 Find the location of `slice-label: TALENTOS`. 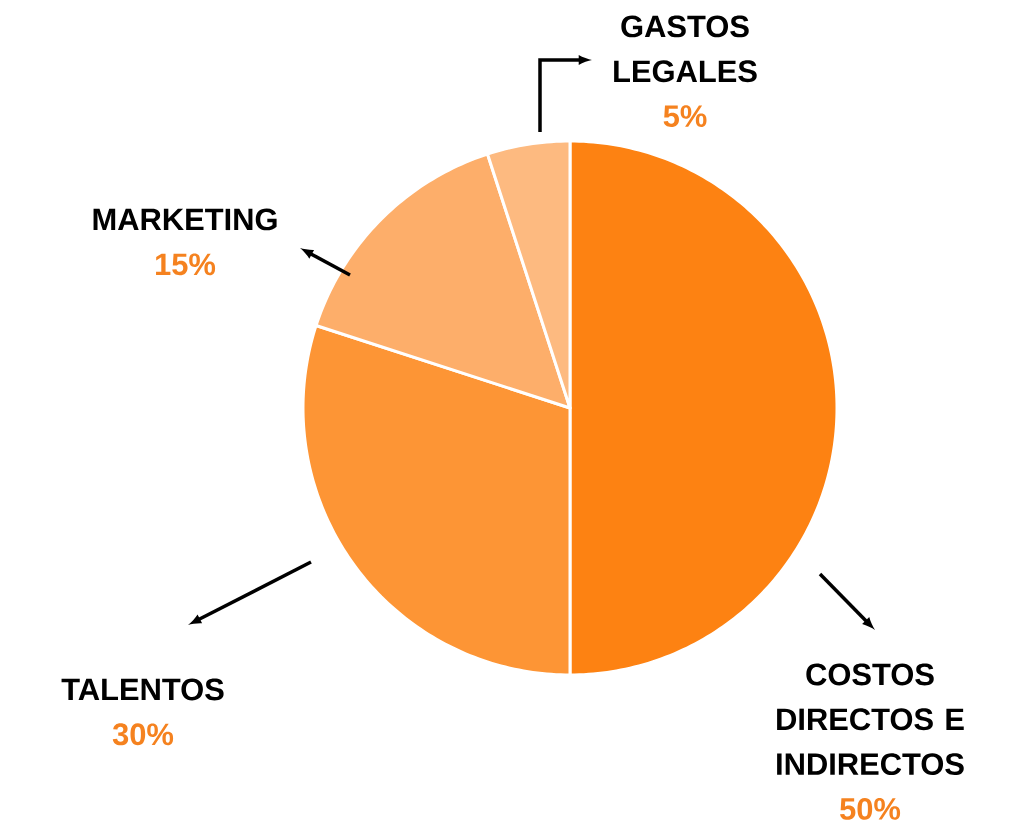

slice-label: TALENTOS is located at coordinates (142, 689).